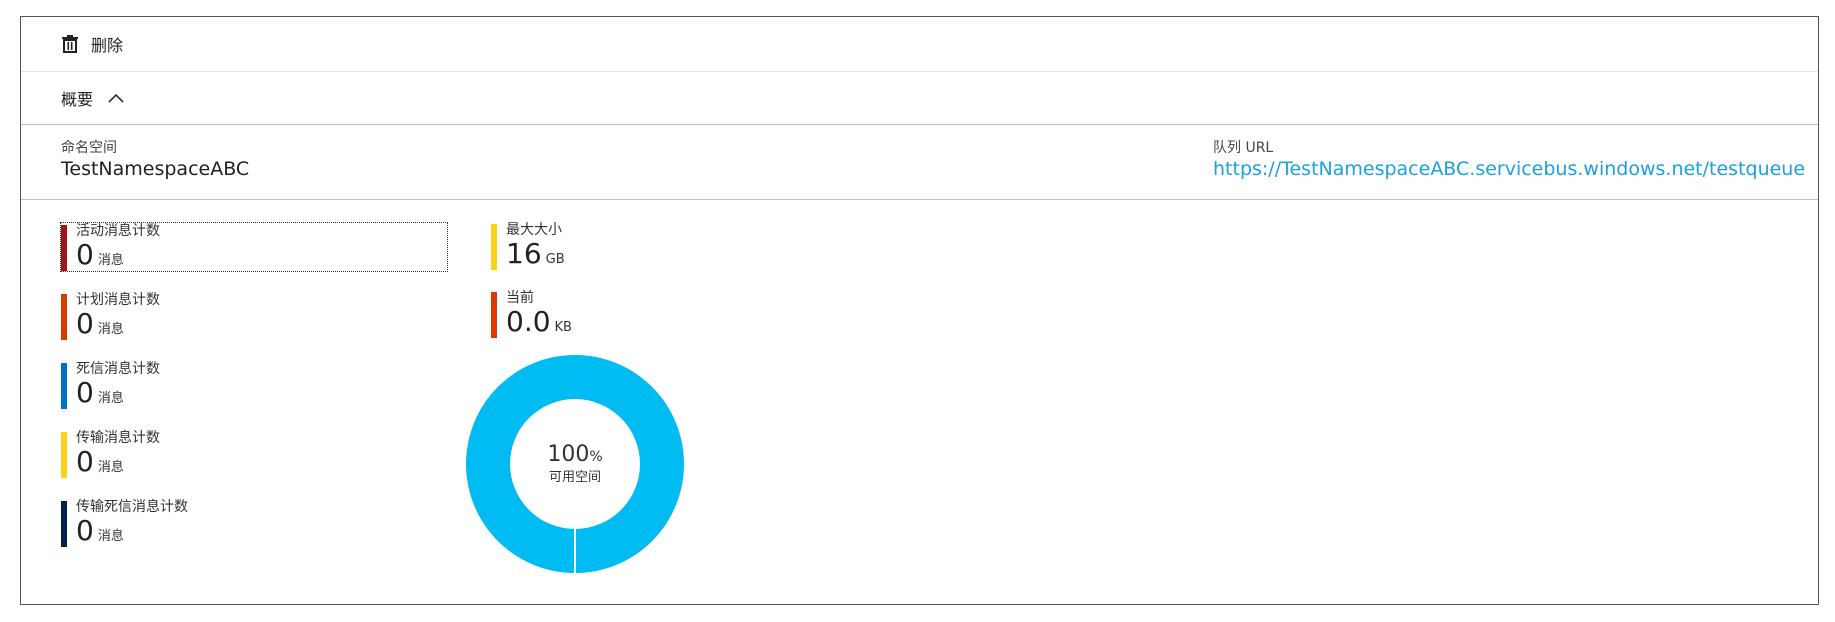 The height and width of the screenshot is (622, 1835). I want to click on chevron-up-icon, so click(116, 98).